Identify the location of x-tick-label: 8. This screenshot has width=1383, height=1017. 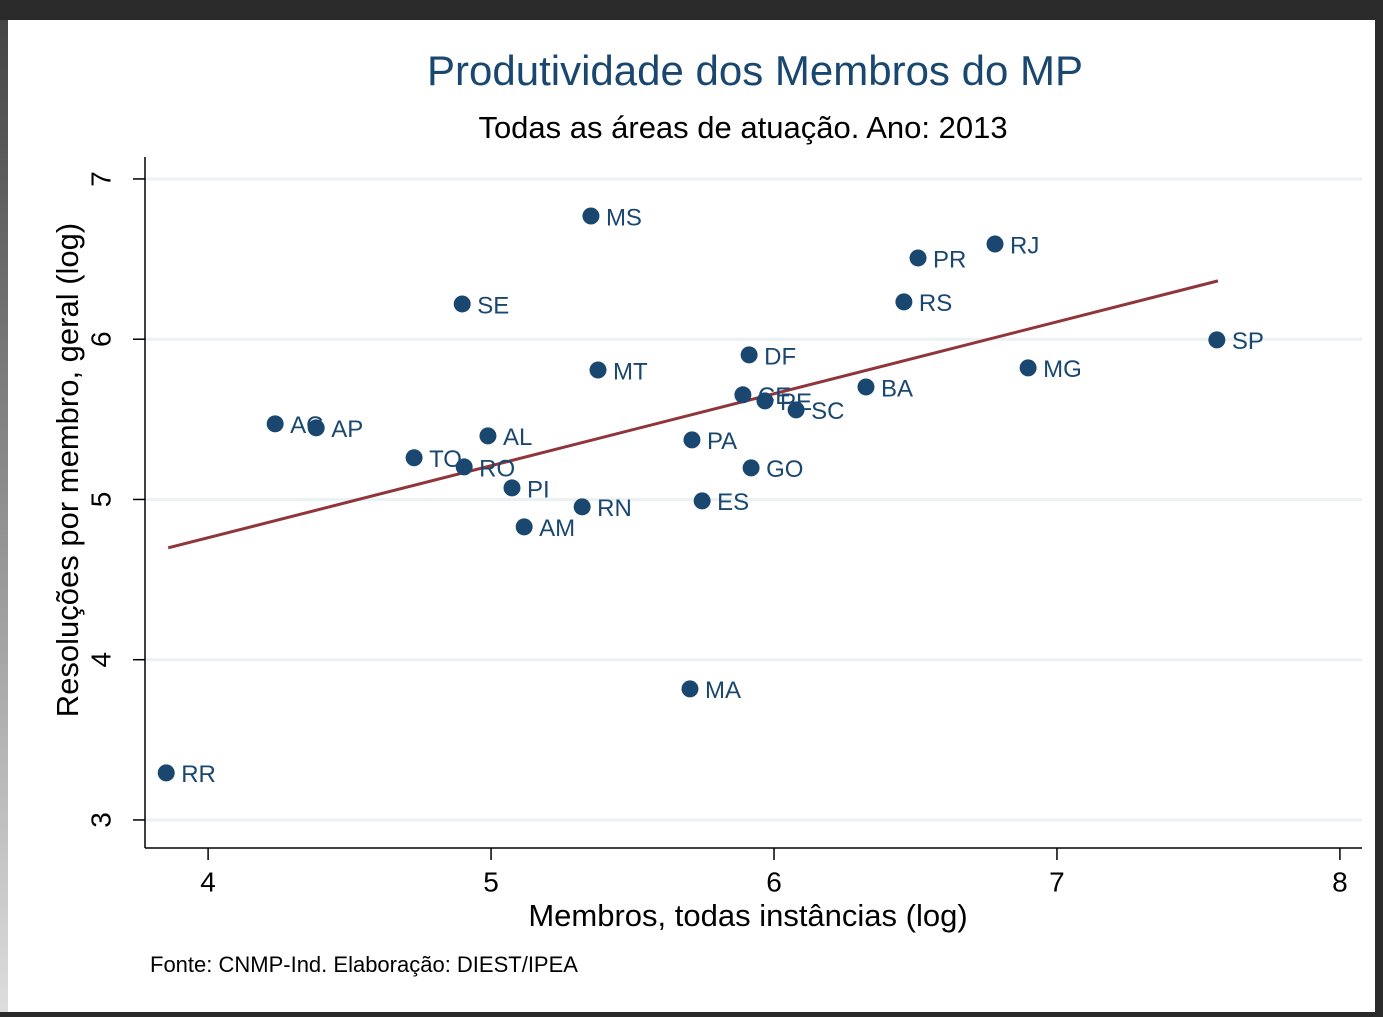
(1340, 881).